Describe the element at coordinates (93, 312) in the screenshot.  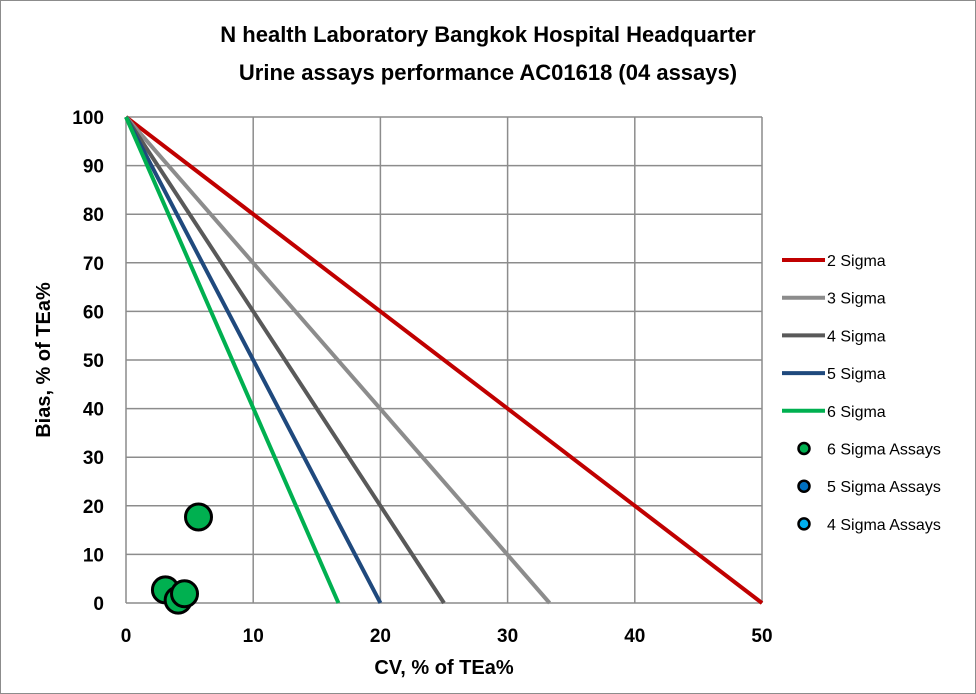
I see `y-tick-label: 60` at that location.